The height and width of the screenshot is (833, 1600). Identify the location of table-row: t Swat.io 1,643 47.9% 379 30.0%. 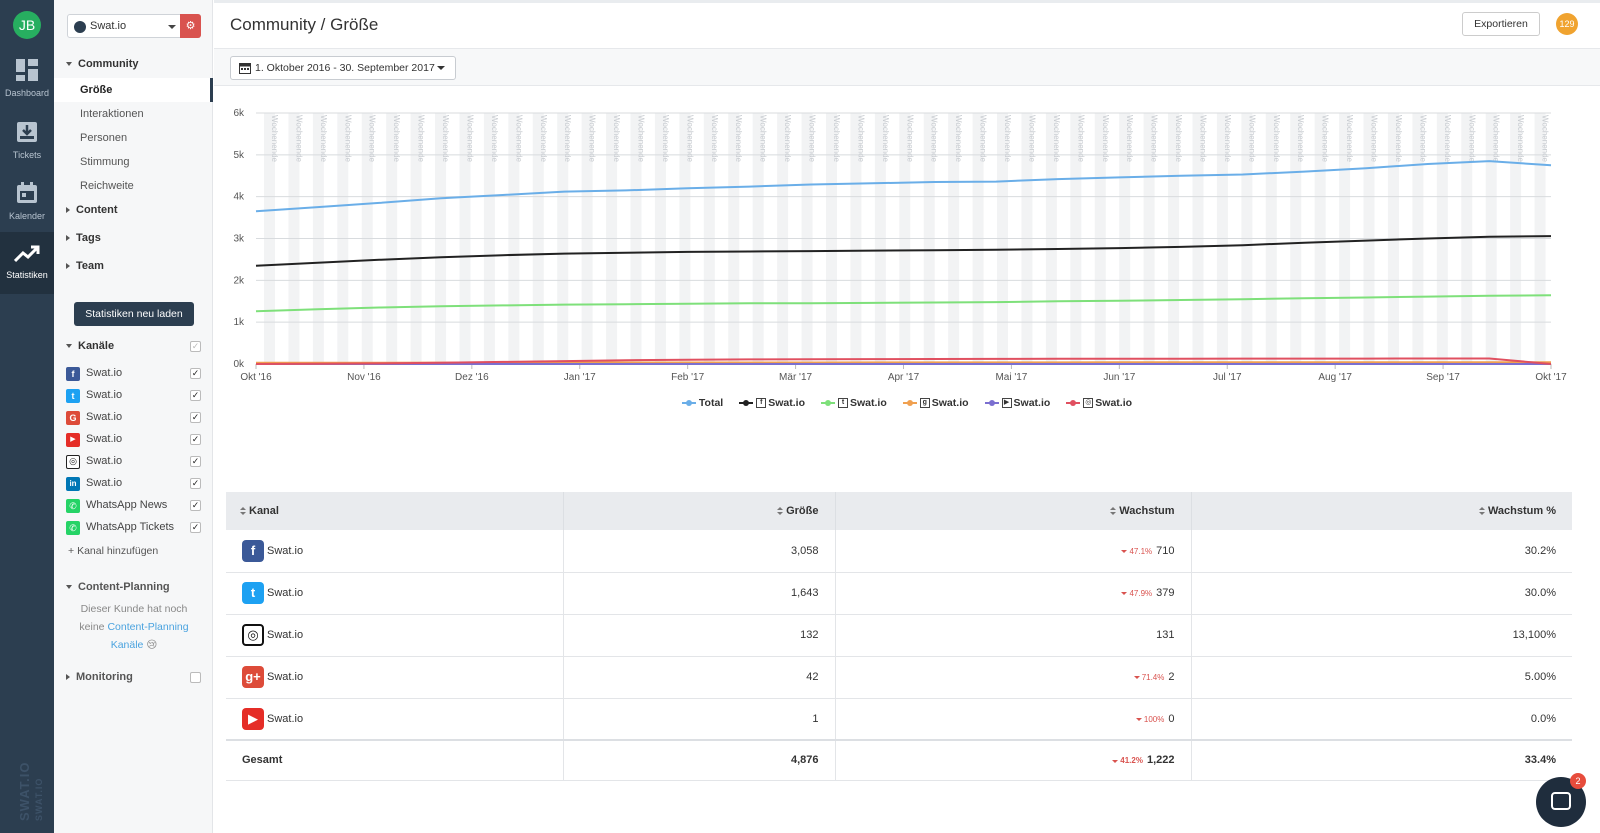
(899, 593).